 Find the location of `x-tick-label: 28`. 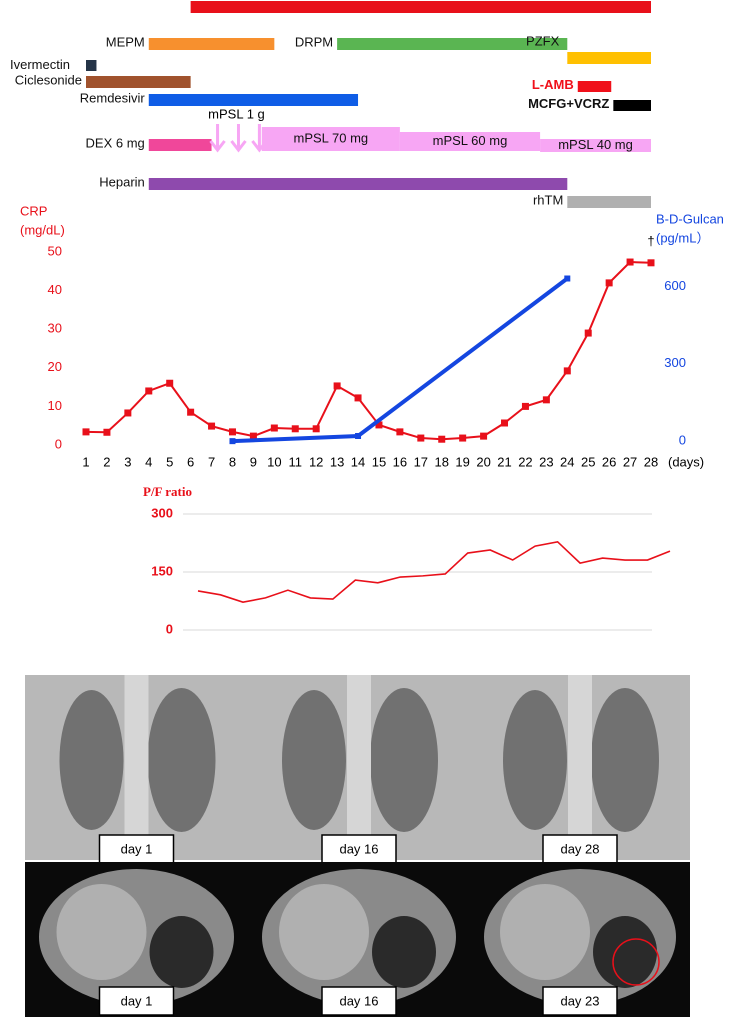

x-tick-label: 28 is located at coordinates (651, 461).